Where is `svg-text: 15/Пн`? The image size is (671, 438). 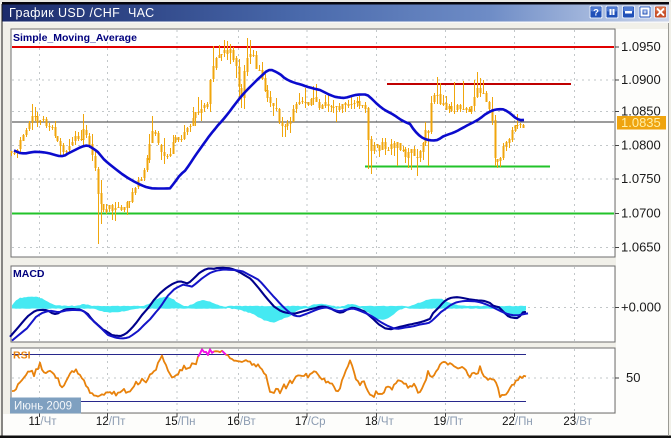 svg-text: 15/Пн is located at coordinates (180, 422).